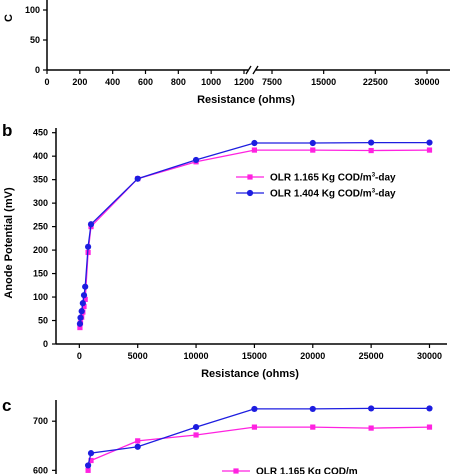 The height and width of the screenshot is (474, 474). I want to click on panel-b-xtick-label-0: 0, so click(79, 356).